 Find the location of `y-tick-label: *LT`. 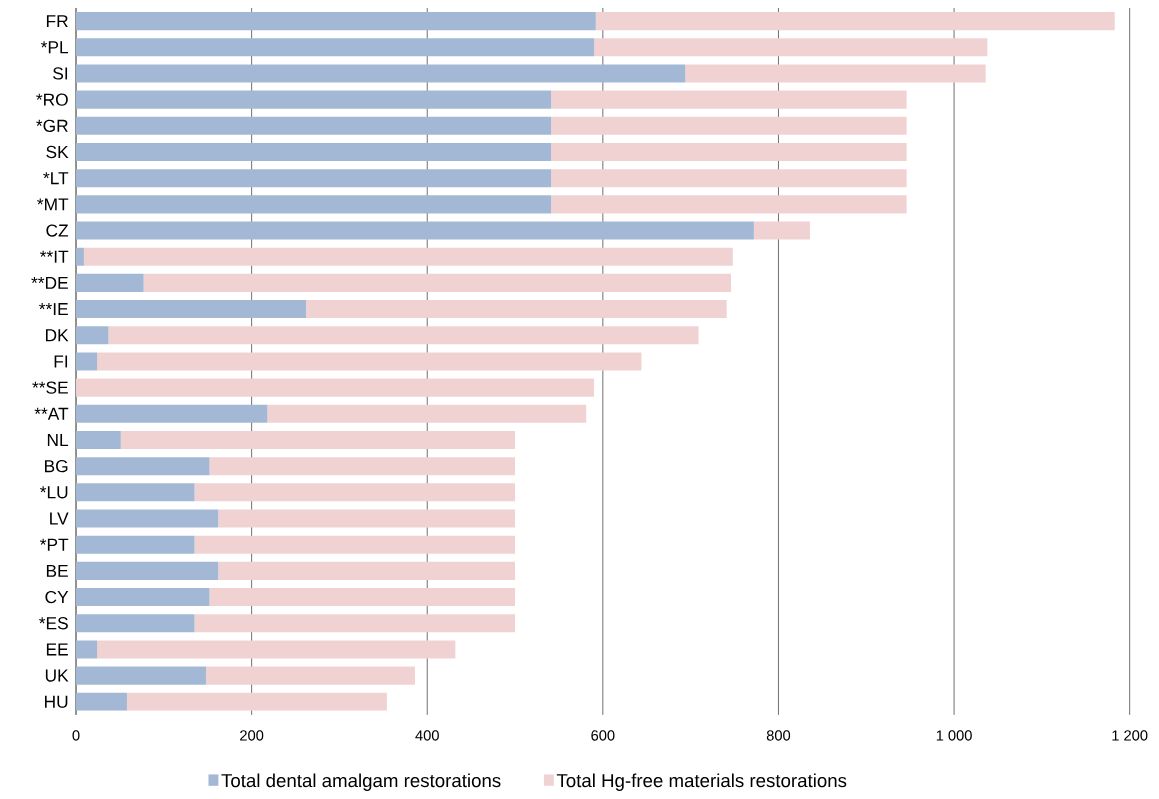

y-tick-label: *LT is located at coordinates (56, 178).